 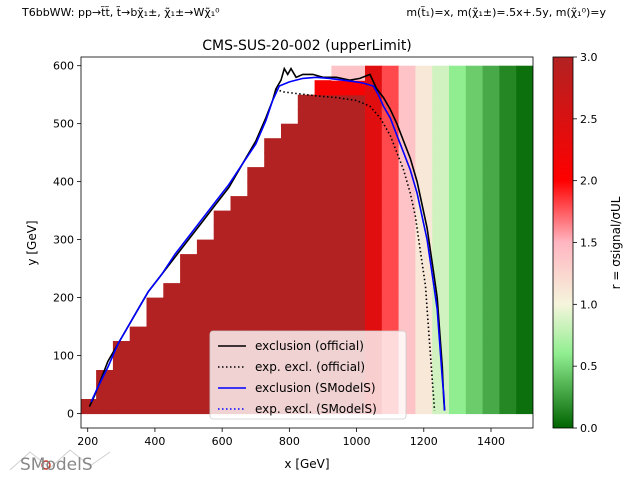 I want to click on colorbar-tick-label: 0.5, so click(x=589, y=366).